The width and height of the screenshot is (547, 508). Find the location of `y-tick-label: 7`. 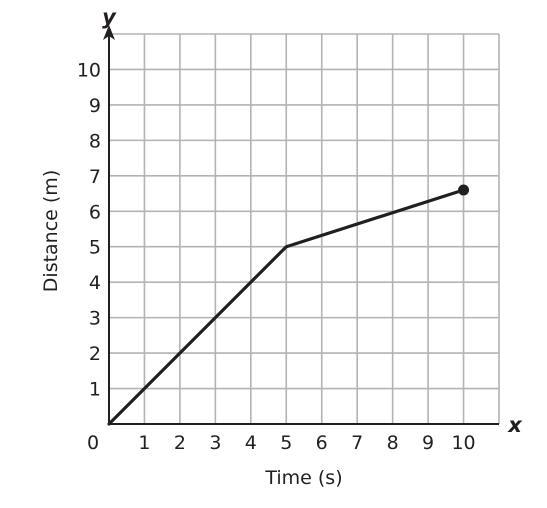

y-tick-label: 7 is located at coordinates (95, 177).